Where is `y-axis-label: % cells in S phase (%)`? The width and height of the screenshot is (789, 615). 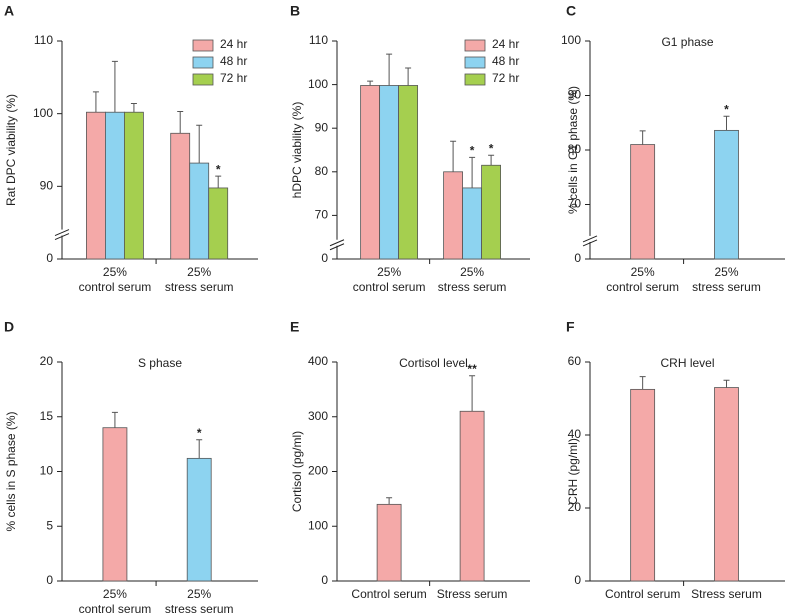
y-axis-label: % cells in S phase (%) is located at coordinates (11, 471).